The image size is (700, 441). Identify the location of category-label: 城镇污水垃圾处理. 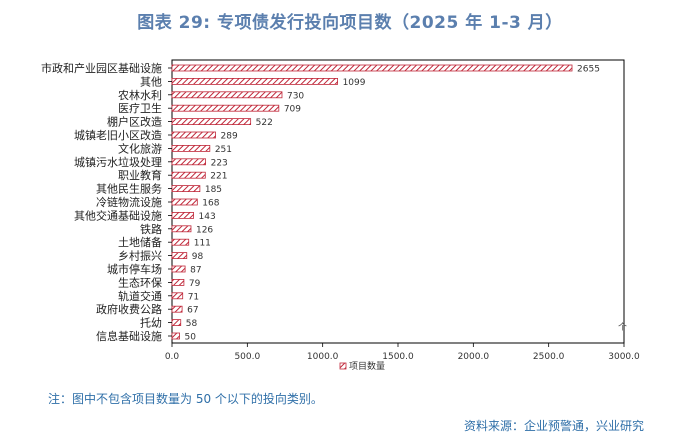
(118, 162).